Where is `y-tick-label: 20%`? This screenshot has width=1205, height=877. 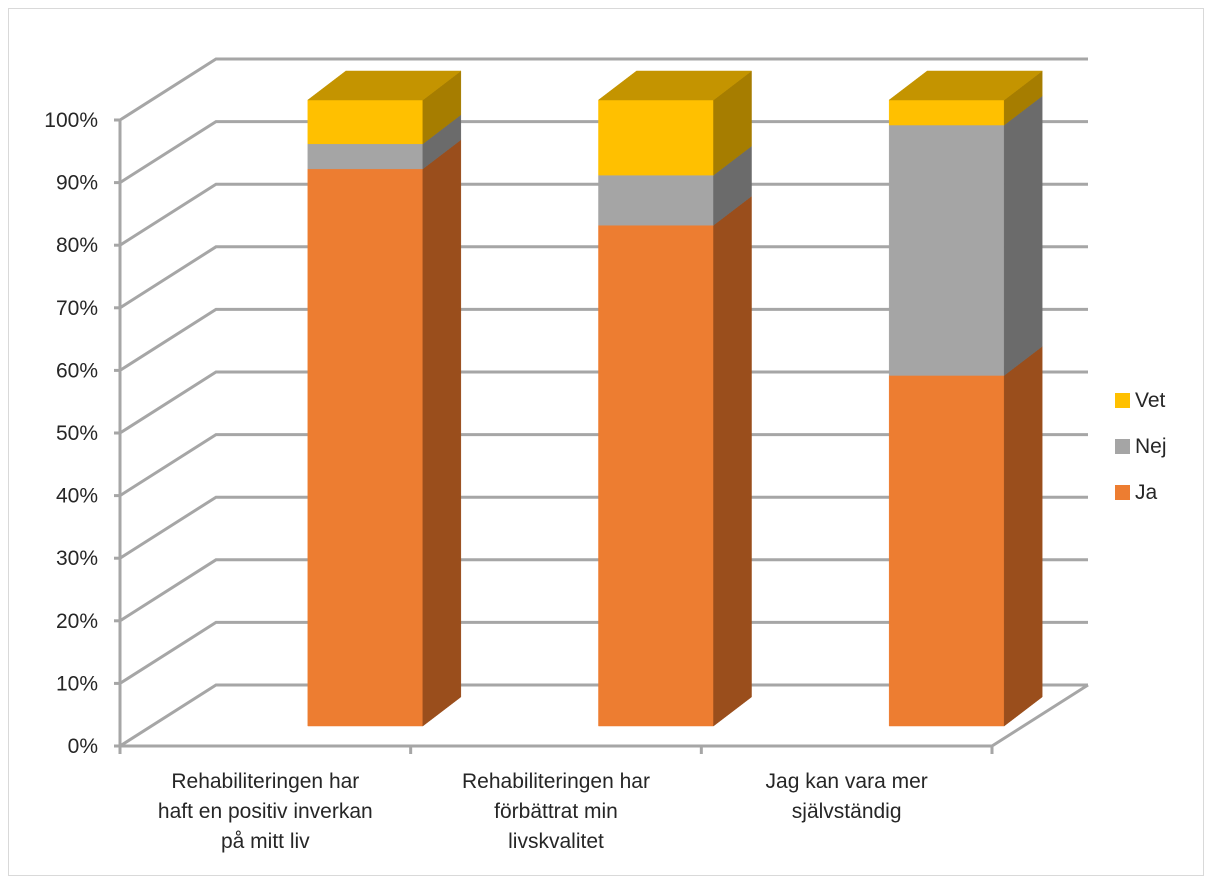 y-tick-label: 20% is located at coordinates (77, 621).